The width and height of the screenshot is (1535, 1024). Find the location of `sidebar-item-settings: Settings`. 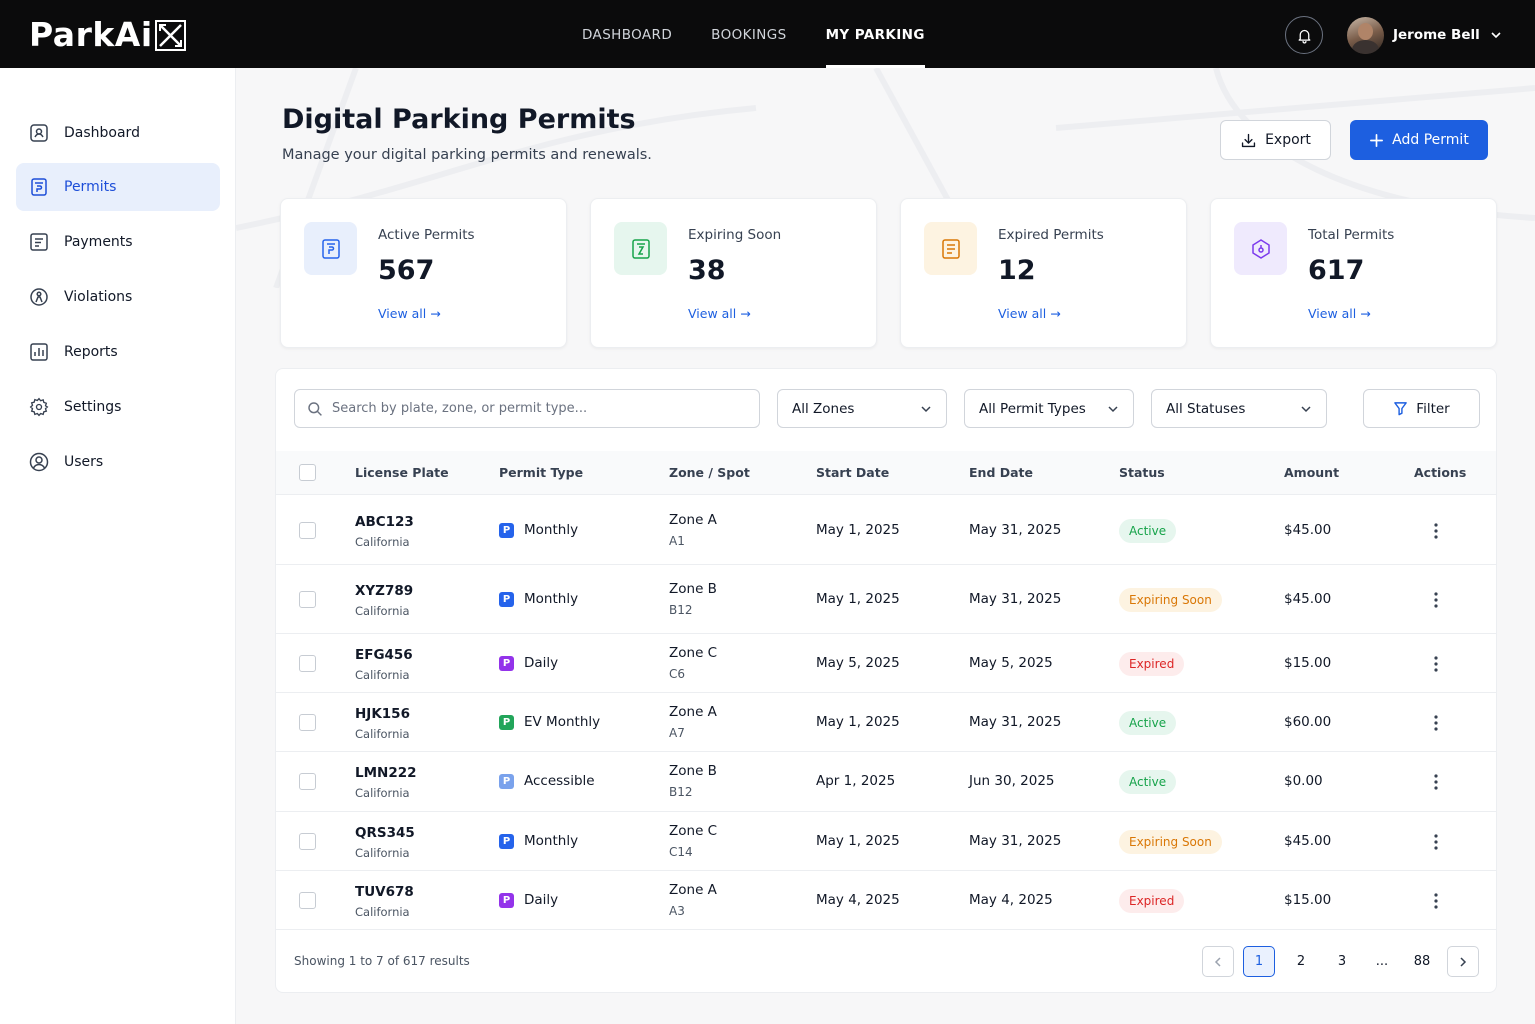

sidebar-item-settings: Settings is located at coordinates (118, 407).